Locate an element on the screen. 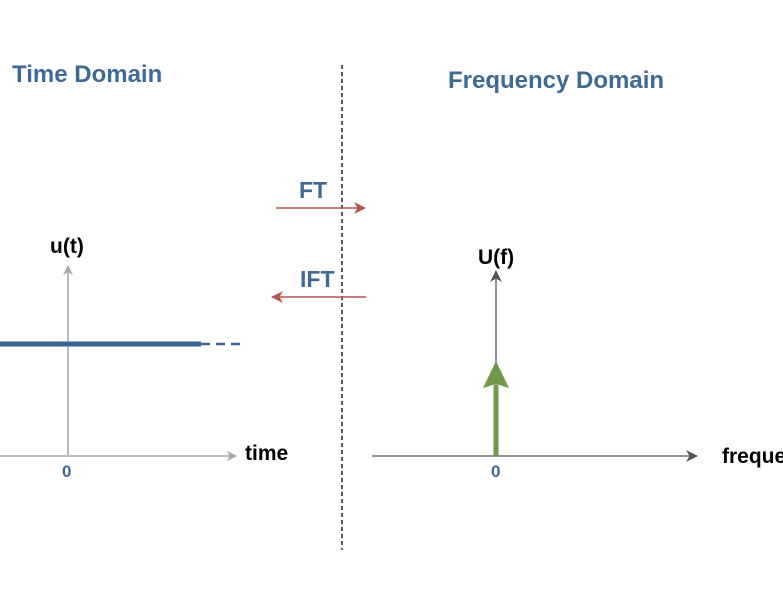 The image size is (783, 600). time-y-axis-label: u(t) is located at coordinates (67, 246).